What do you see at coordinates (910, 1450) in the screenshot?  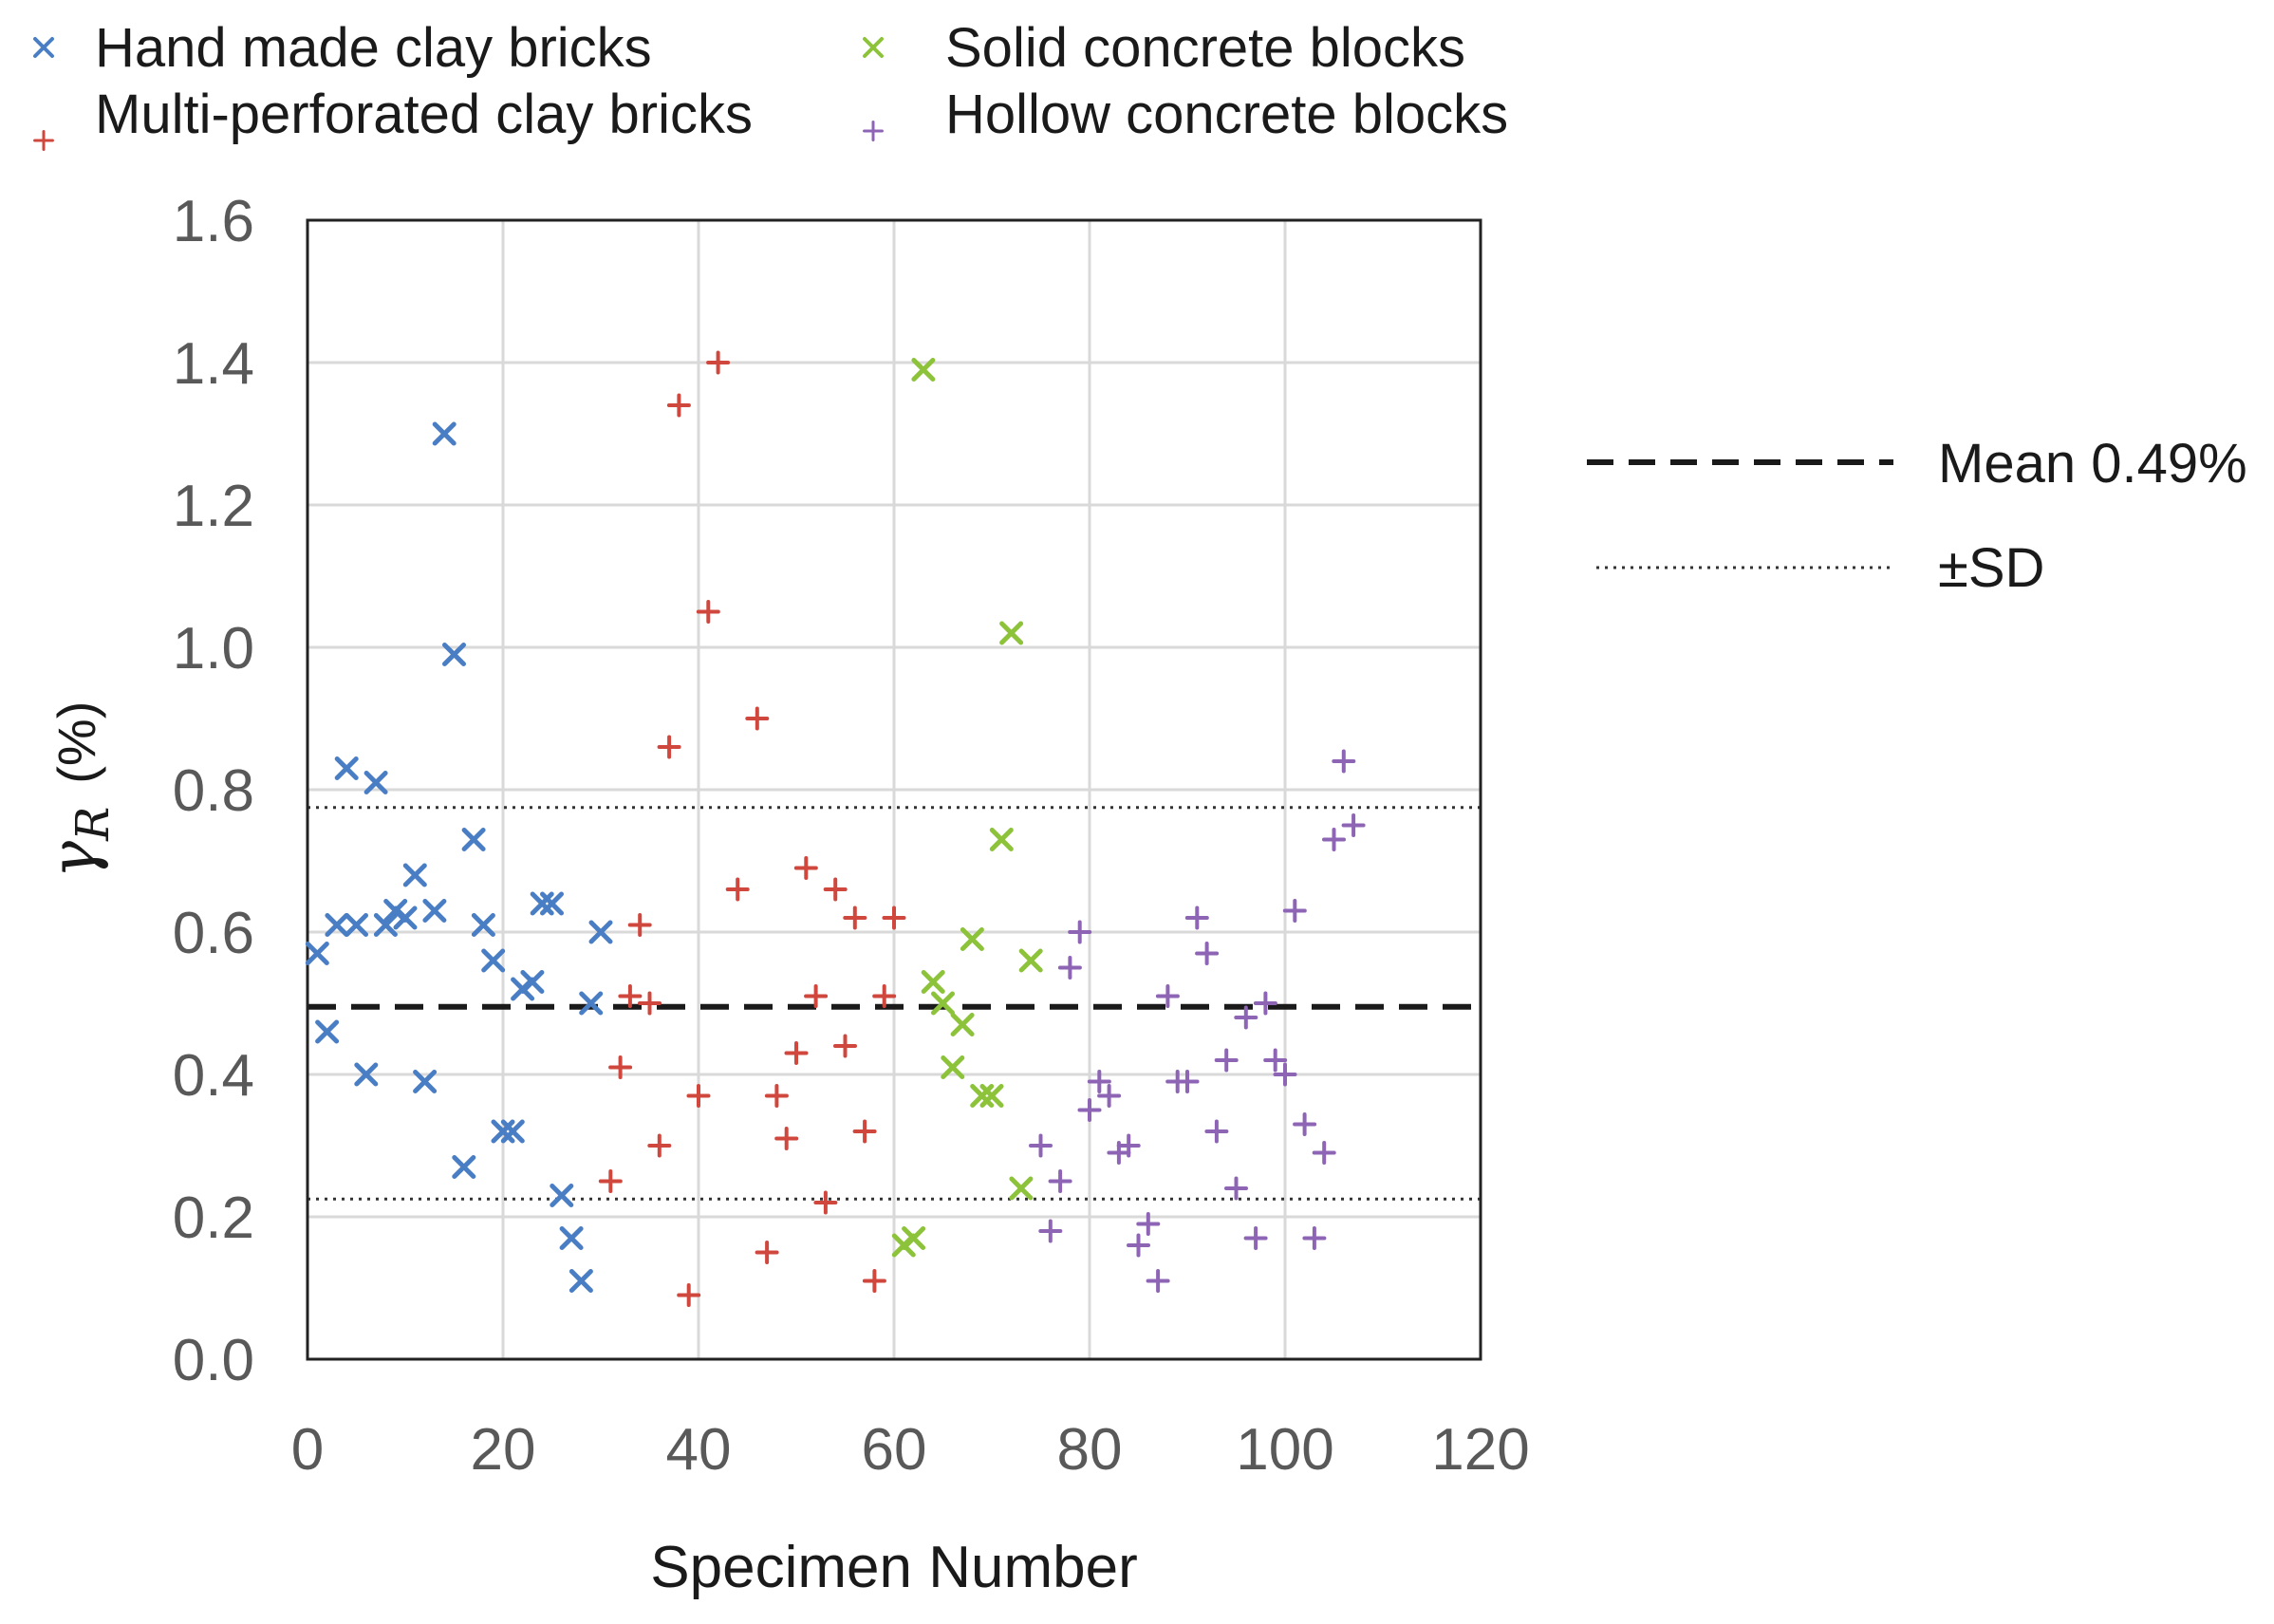 I see `x-tick-labels: 0 20 40 60 80 100 120` at bounding box center [910, 1450].